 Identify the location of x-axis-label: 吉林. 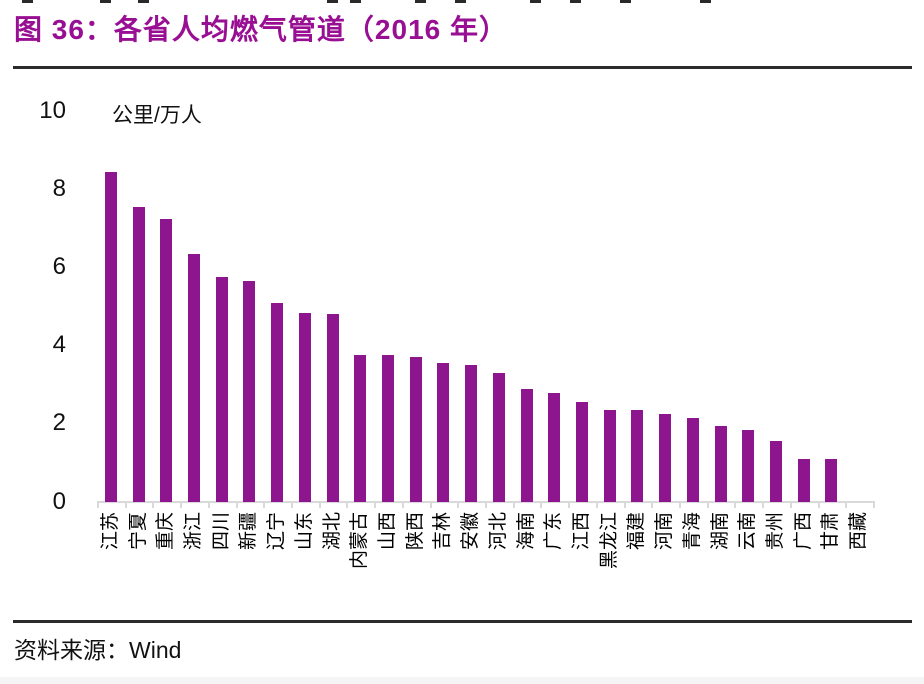
(443, 531).